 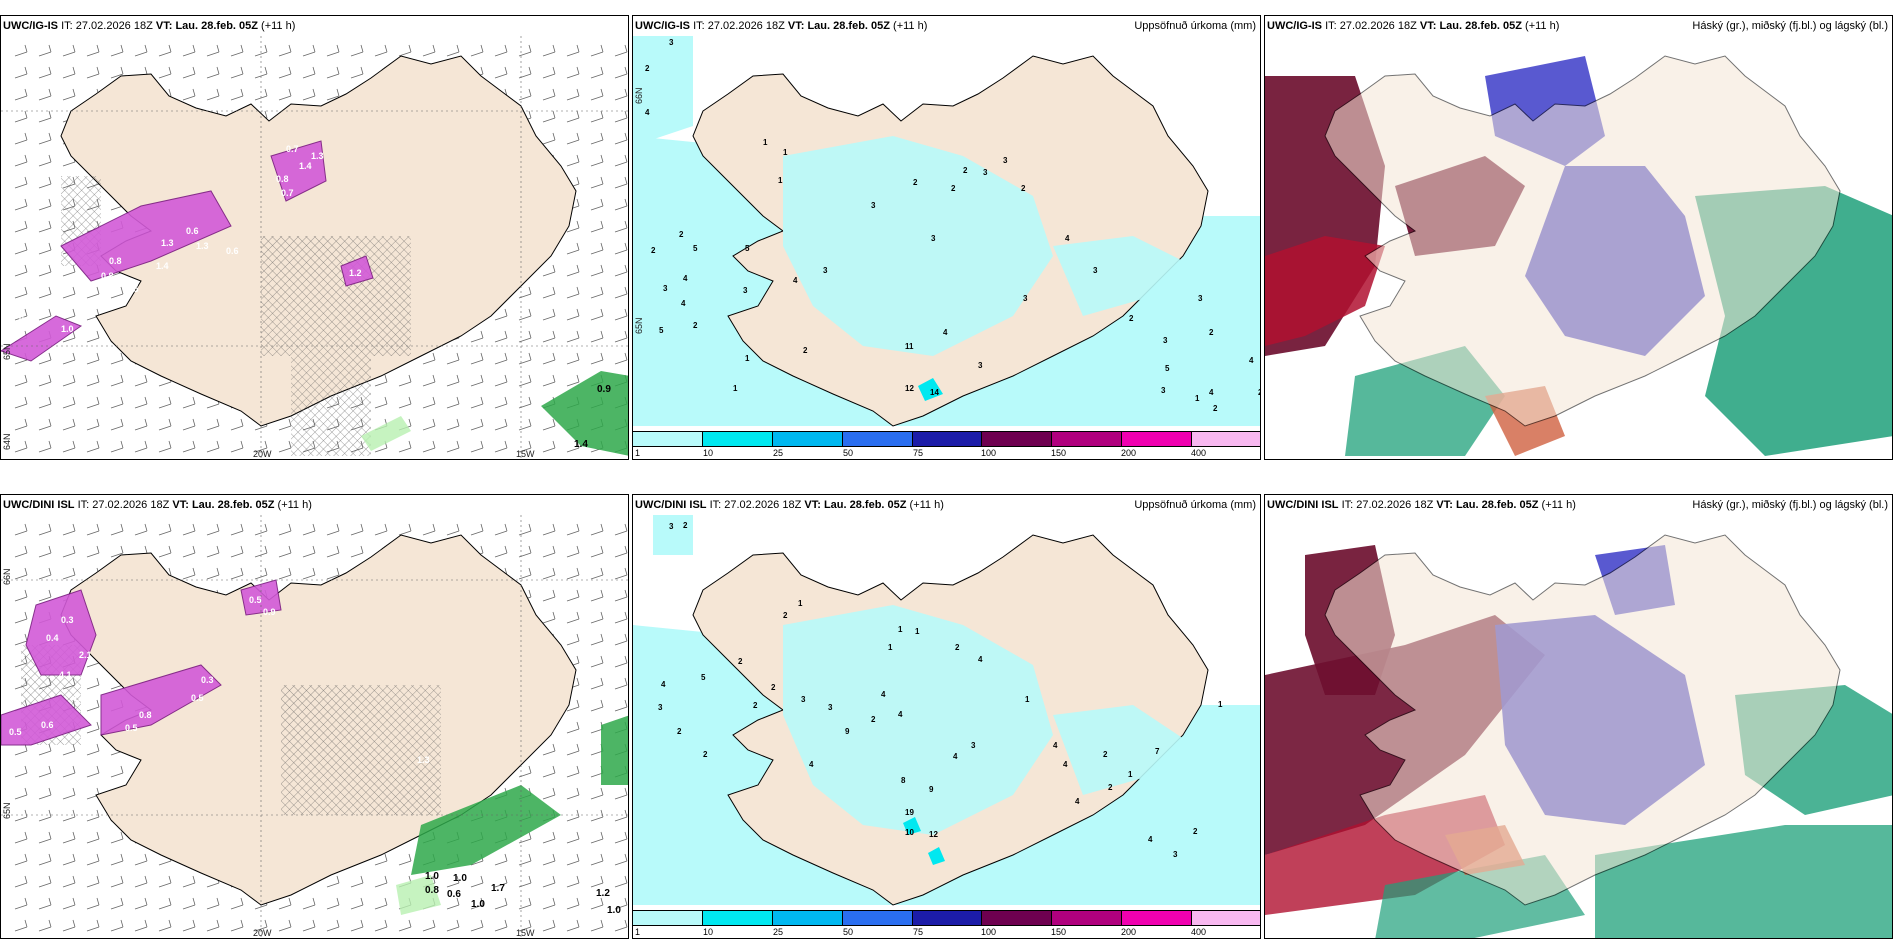 I want to click on value-label: 1.4, so click(x=162, y=266).